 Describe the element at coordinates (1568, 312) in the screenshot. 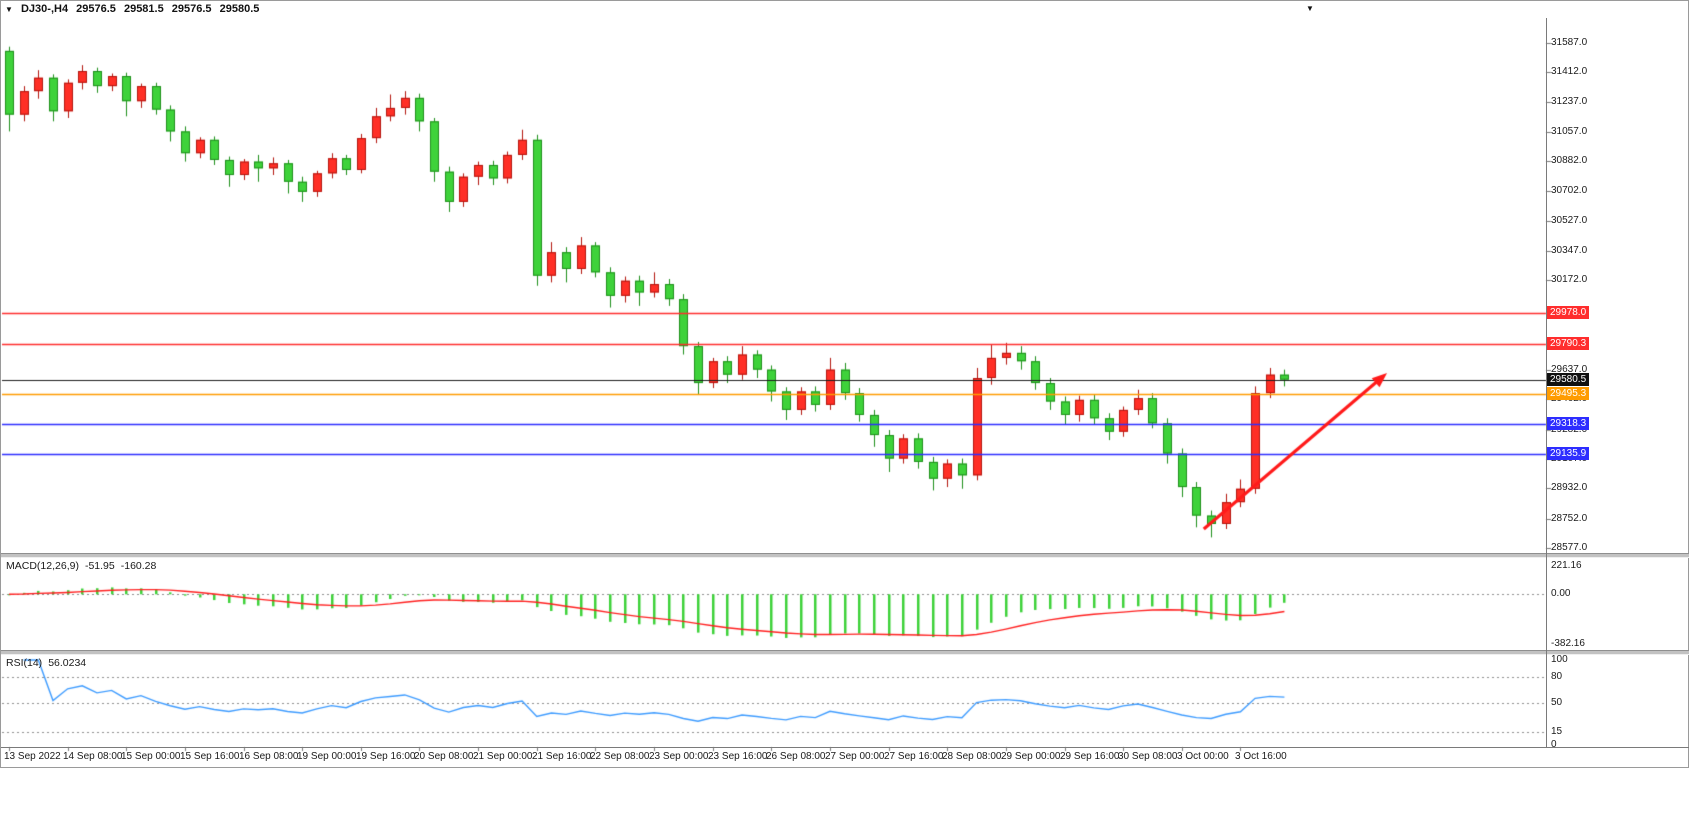

I see `price-line-badge: 29978.0` at that location.